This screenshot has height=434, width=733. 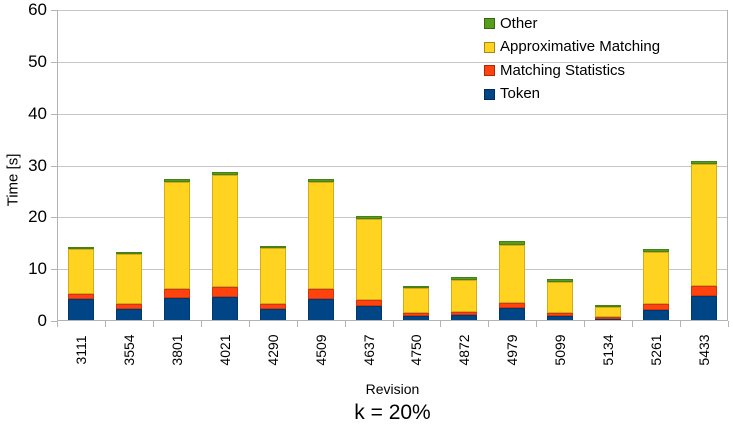 What do you see at coordinates (464, 350) in the screenshot?
I see `x-tick-label: 4872` at bounding box center [464, 350].